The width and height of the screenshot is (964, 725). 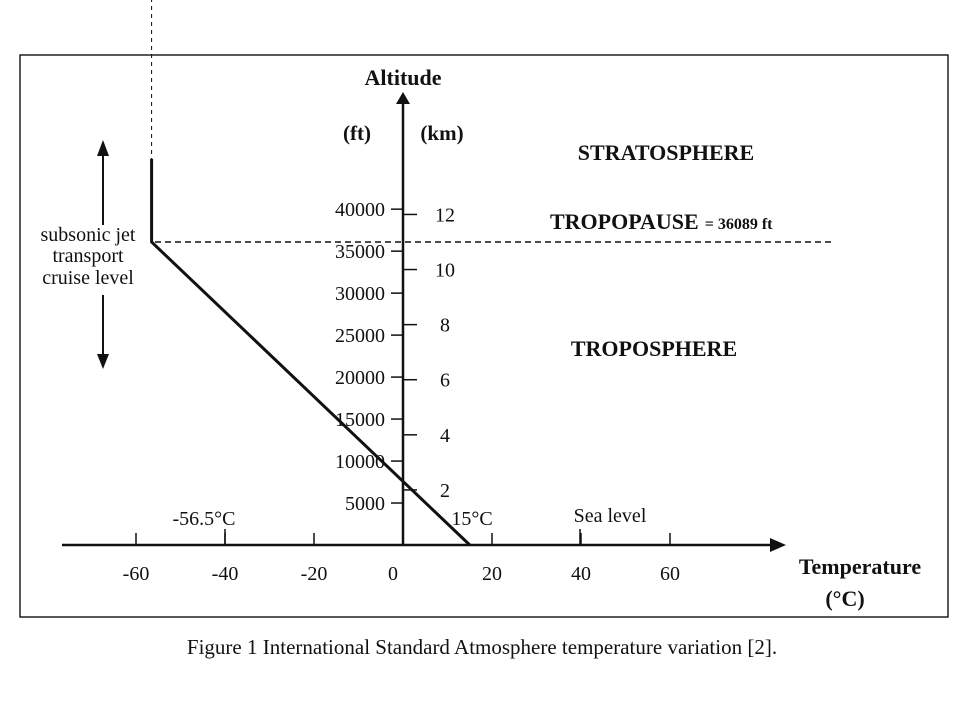 What do you see at coordinates (860, 566) in the screenshot?
I see `x-axis-title: Temperature` at bounding box center [860, 566].